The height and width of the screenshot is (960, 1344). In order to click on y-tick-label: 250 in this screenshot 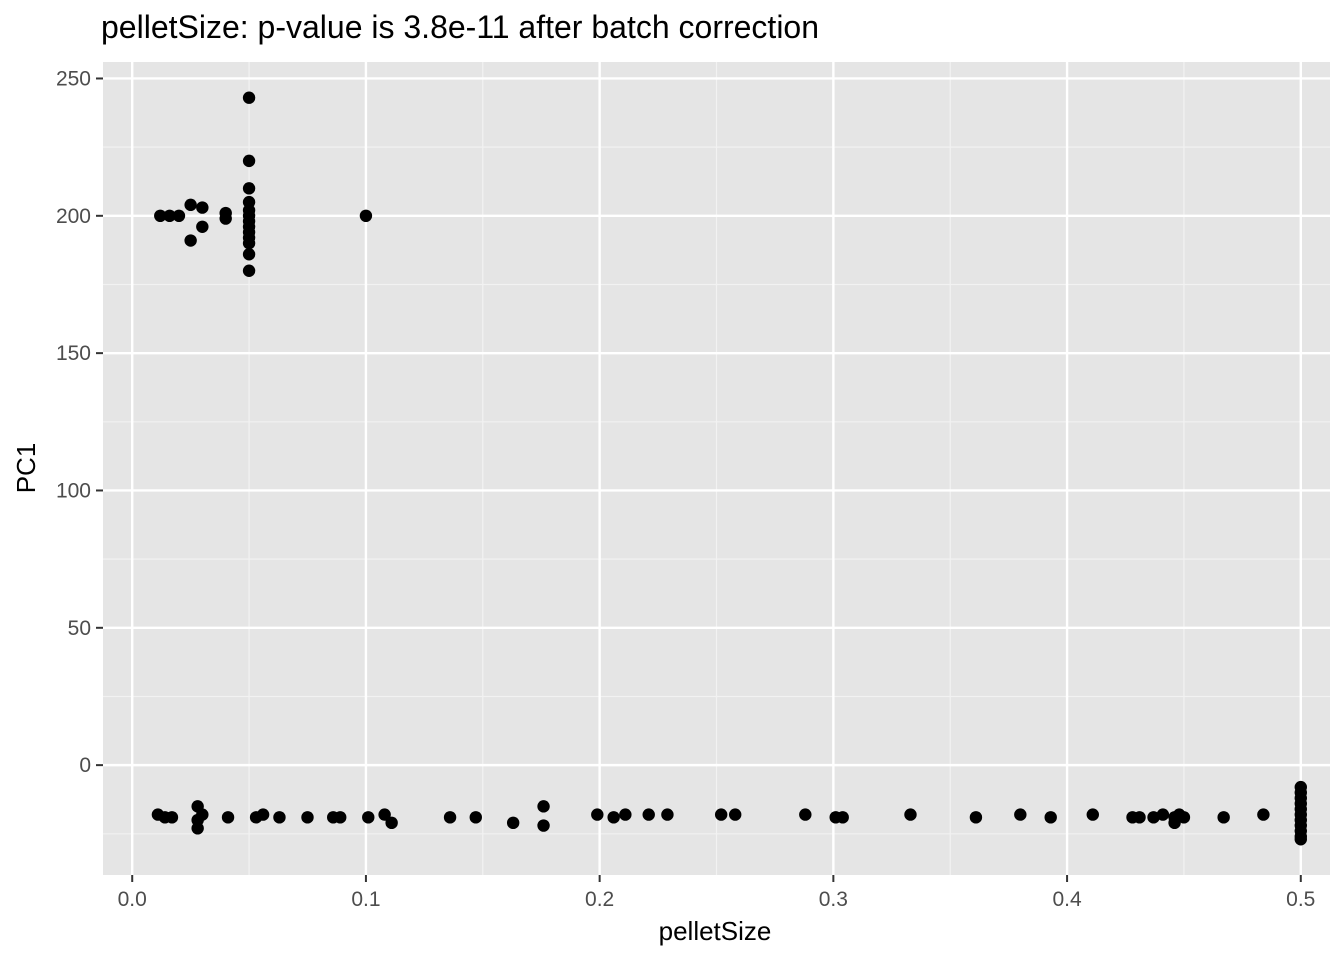, I will do `click(73, 78)`.